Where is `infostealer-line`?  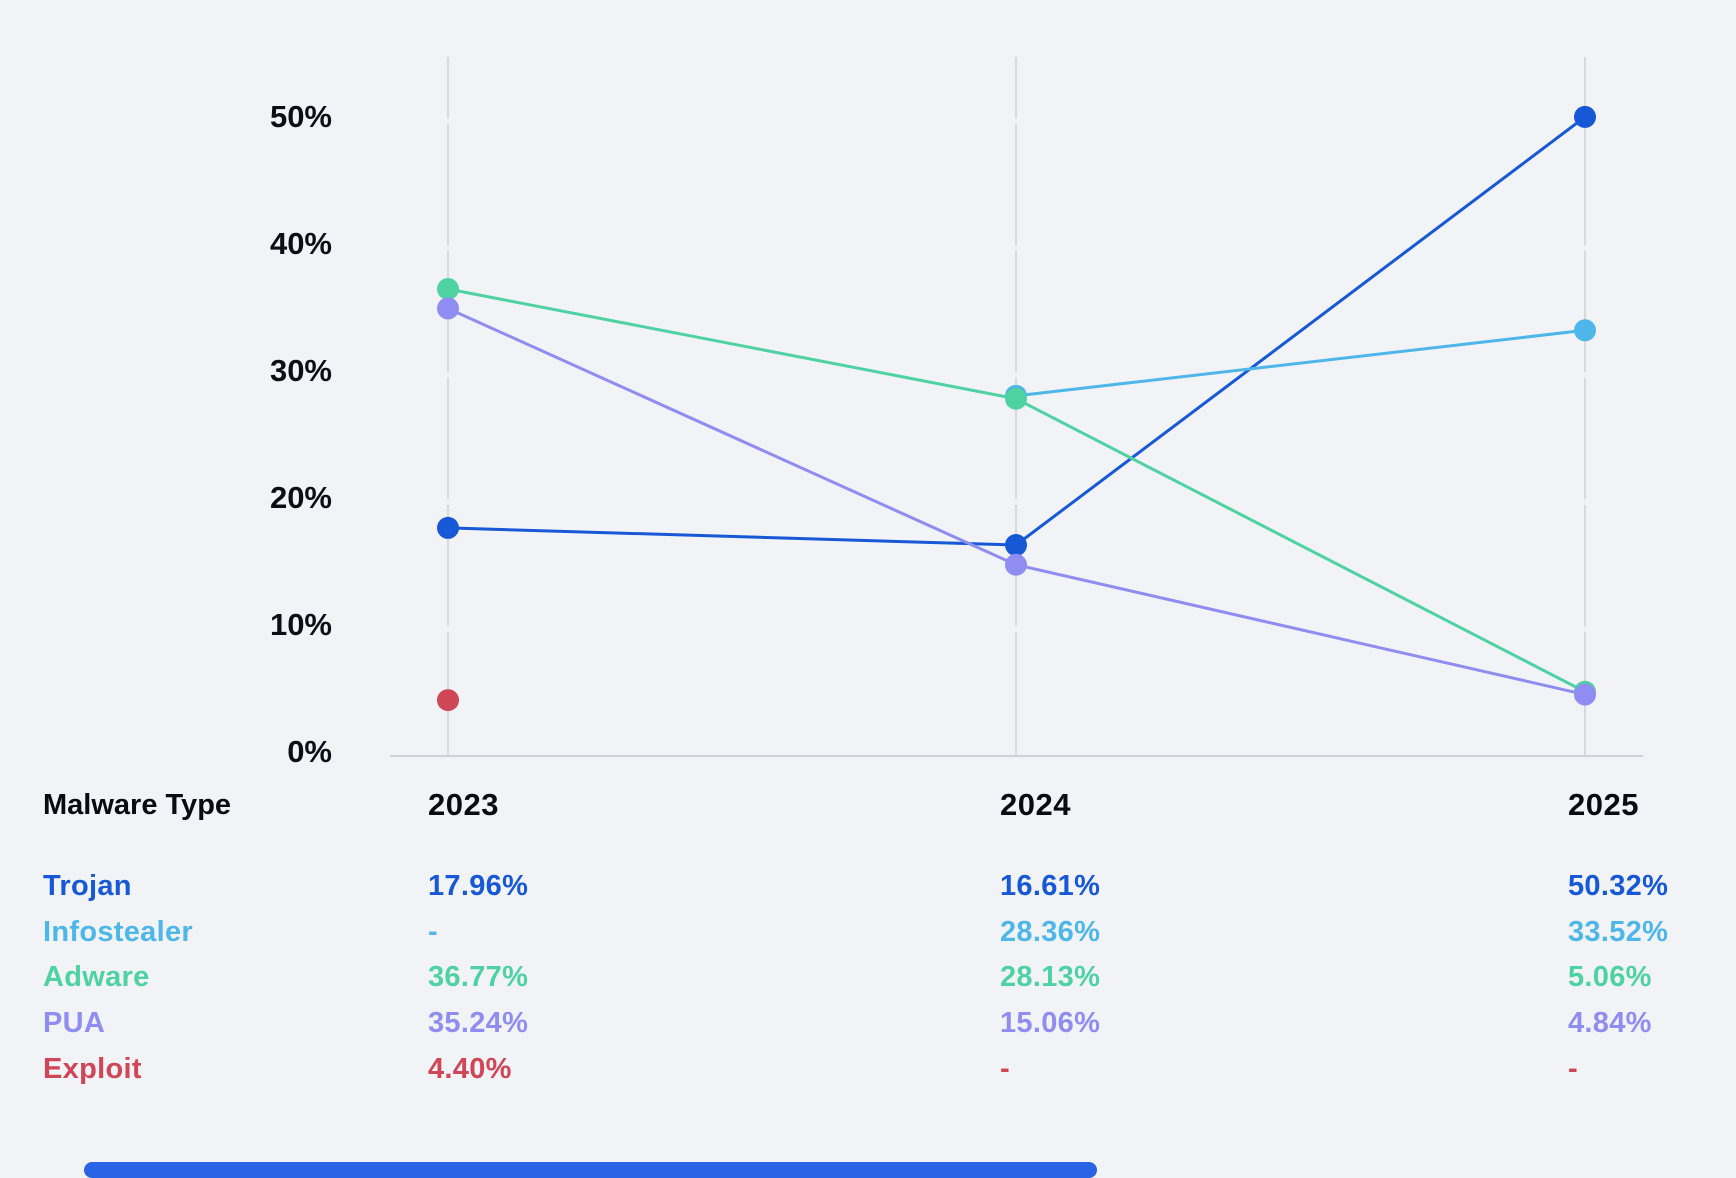
infostealer-line is located at coordinates (1300, 363).